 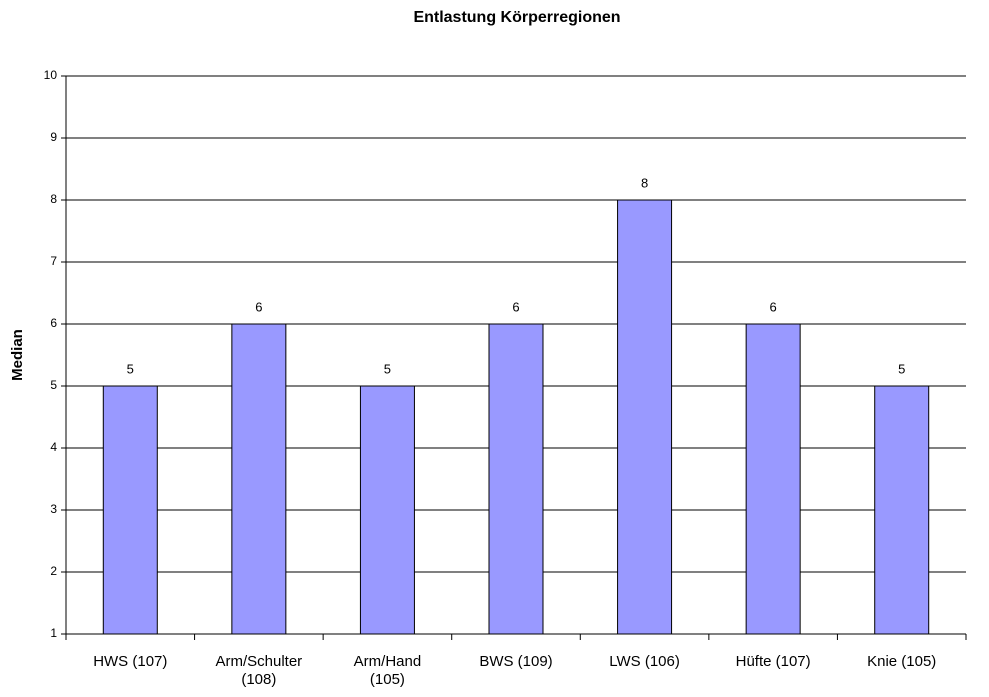 What do you see at coordinates (53, 261) in the screenshot?
I see `y-tick-label: 7` at bounding box center [53, 261].